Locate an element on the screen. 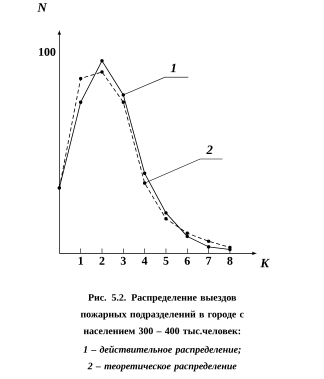  x-tick-label: 3 is located at coordinates (123, 260).